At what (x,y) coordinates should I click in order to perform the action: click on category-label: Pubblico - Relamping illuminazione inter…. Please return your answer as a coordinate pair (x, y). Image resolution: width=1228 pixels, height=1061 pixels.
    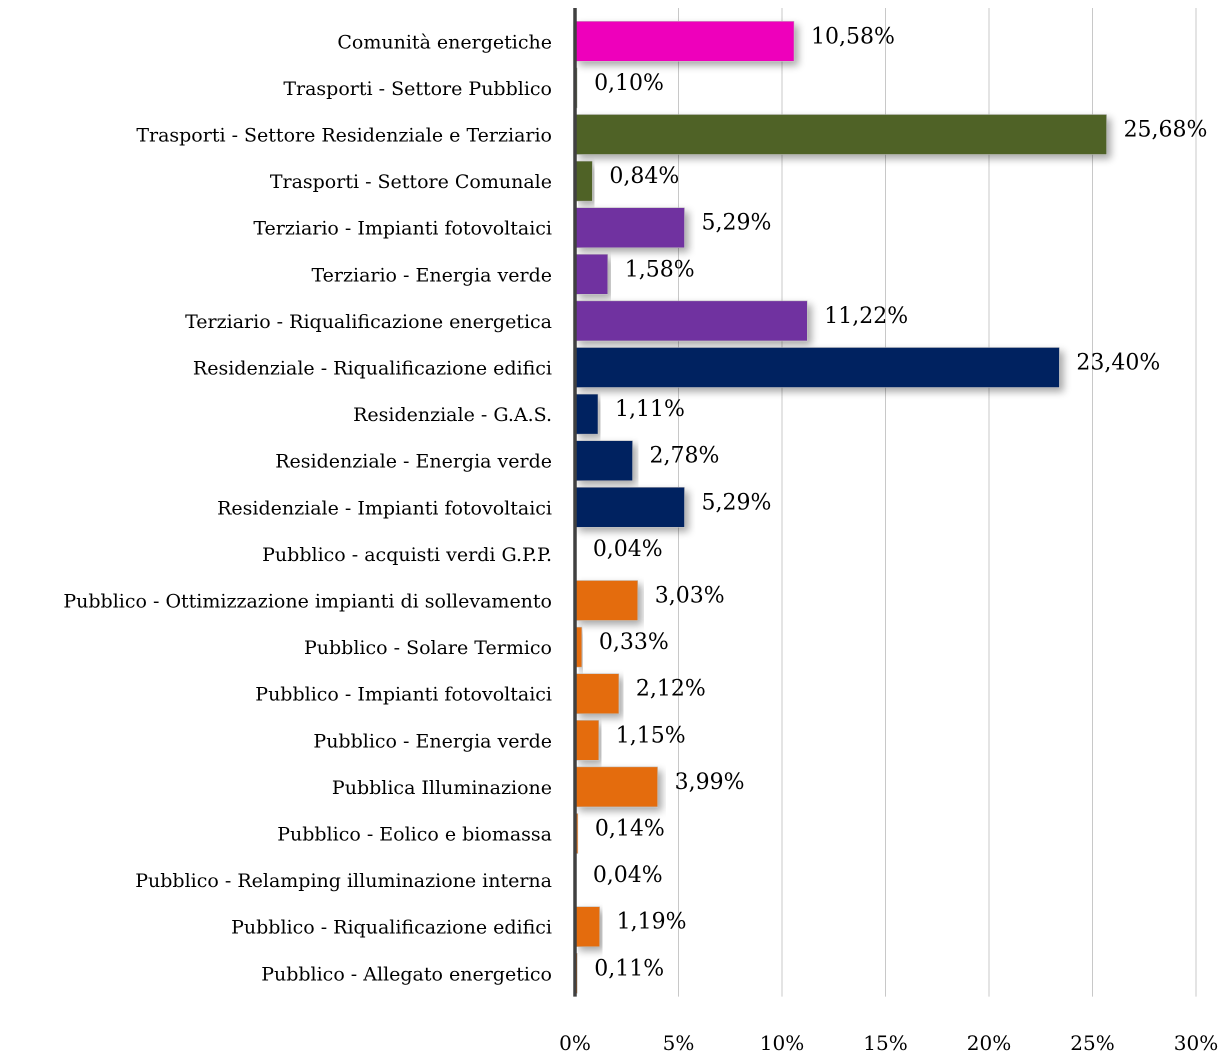
    Looking at the image, I should click on (343, 881).